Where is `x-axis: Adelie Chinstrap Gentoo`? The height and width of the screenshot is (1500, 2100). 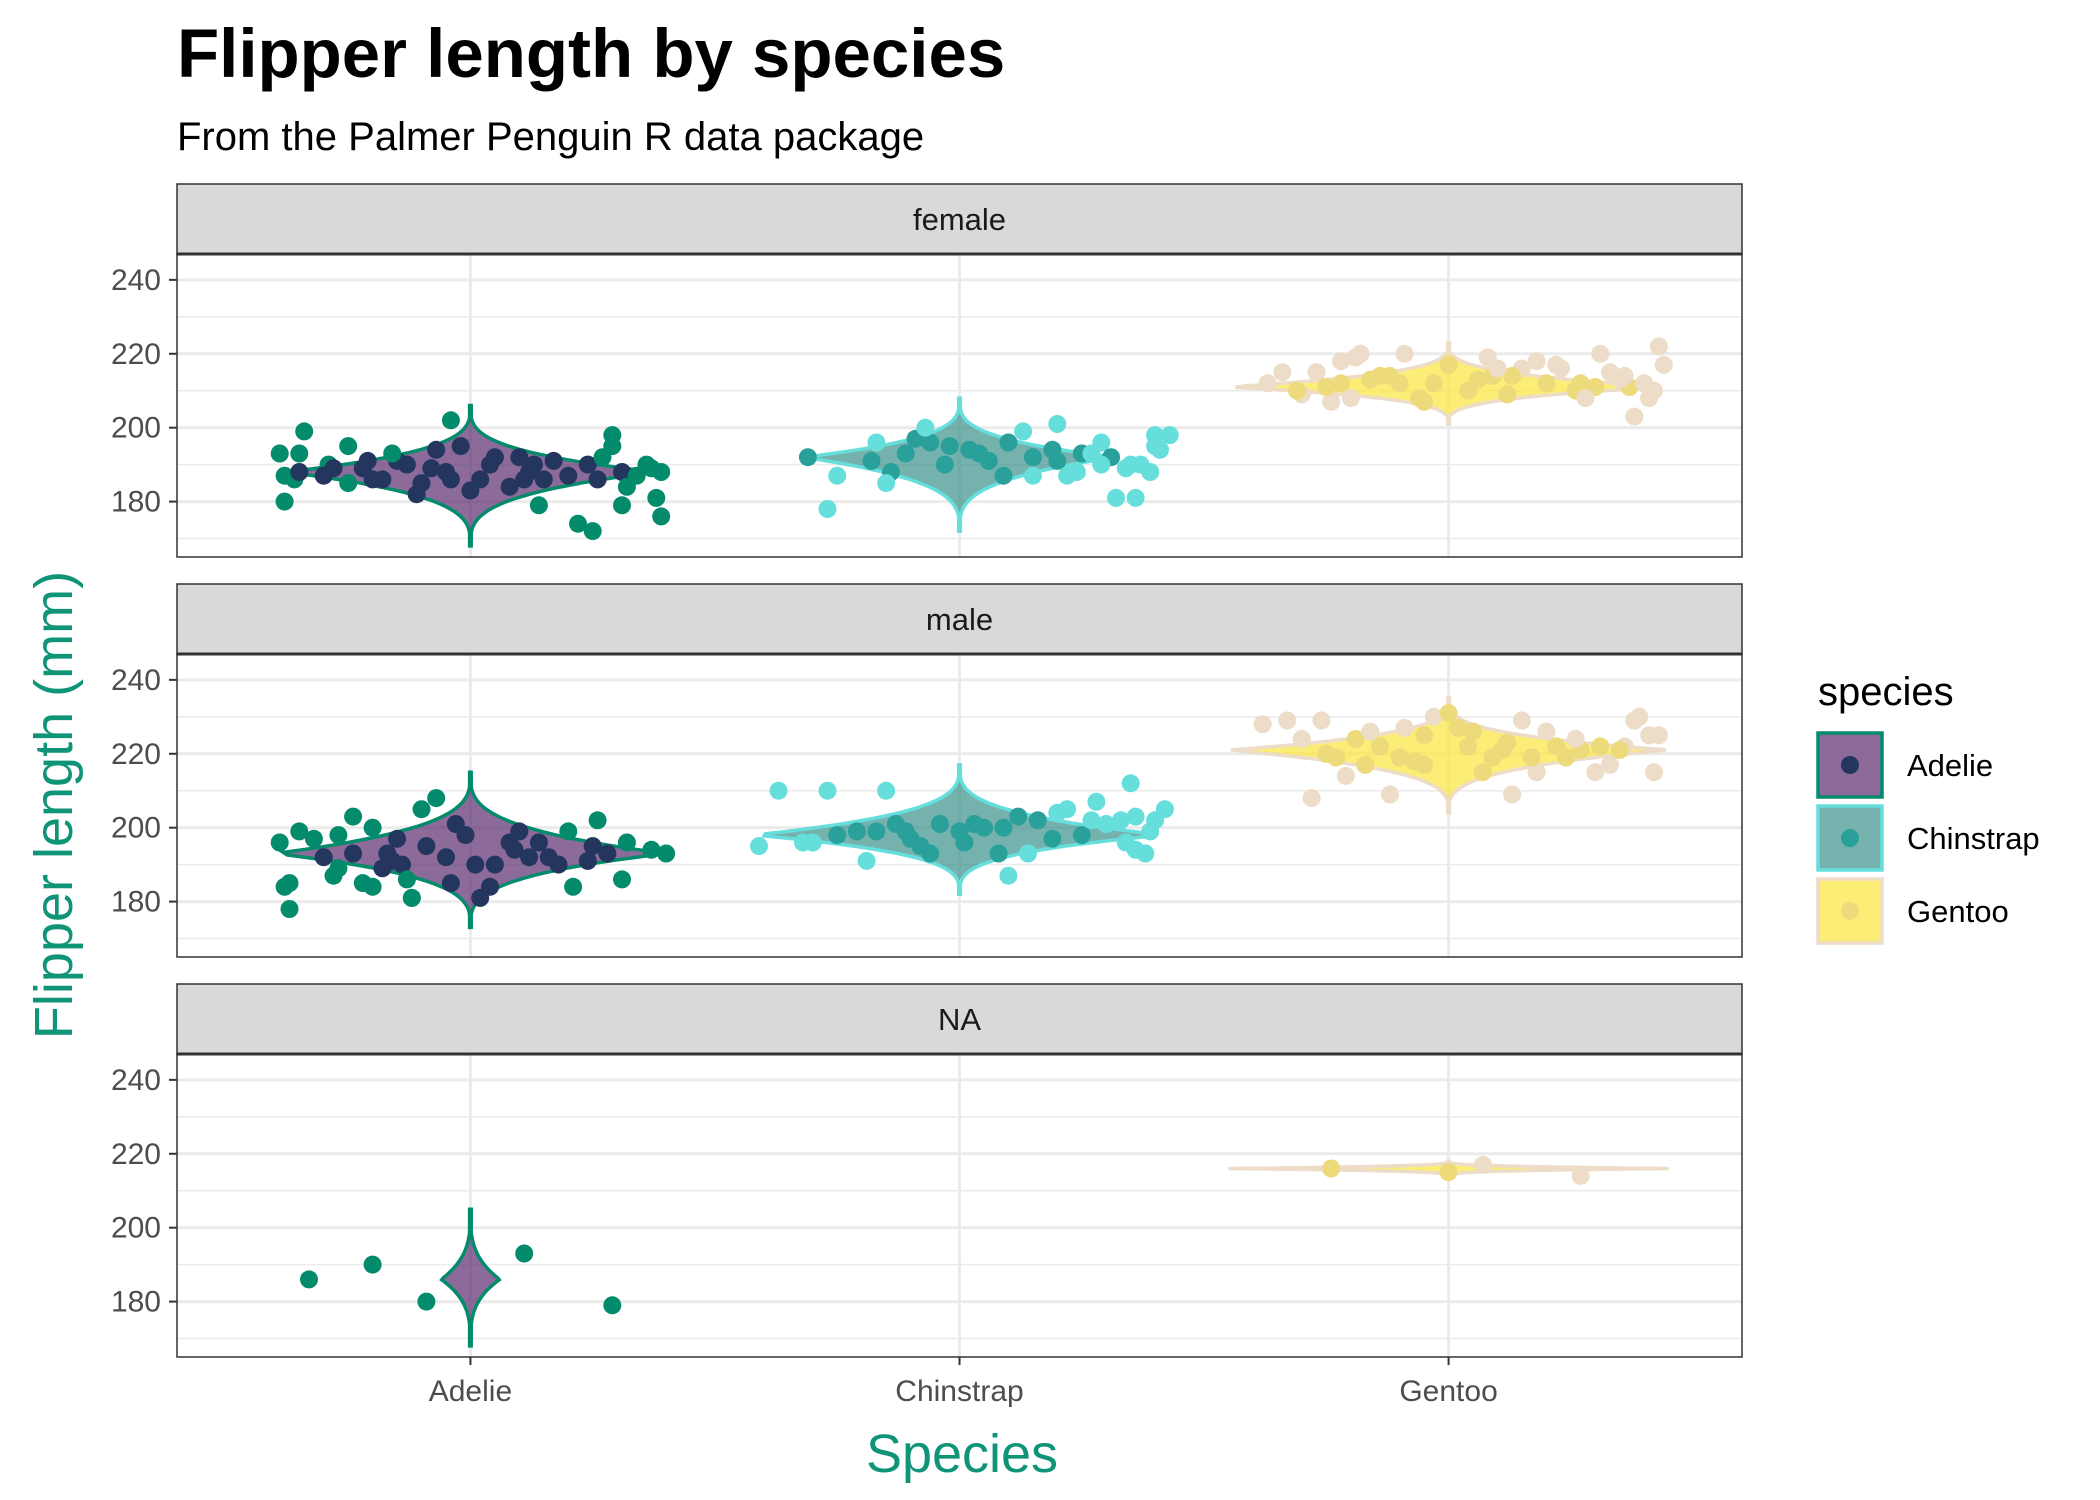 x-axis: Adelie Chinstrap Gentoo is located at coordinates (963, 1382).